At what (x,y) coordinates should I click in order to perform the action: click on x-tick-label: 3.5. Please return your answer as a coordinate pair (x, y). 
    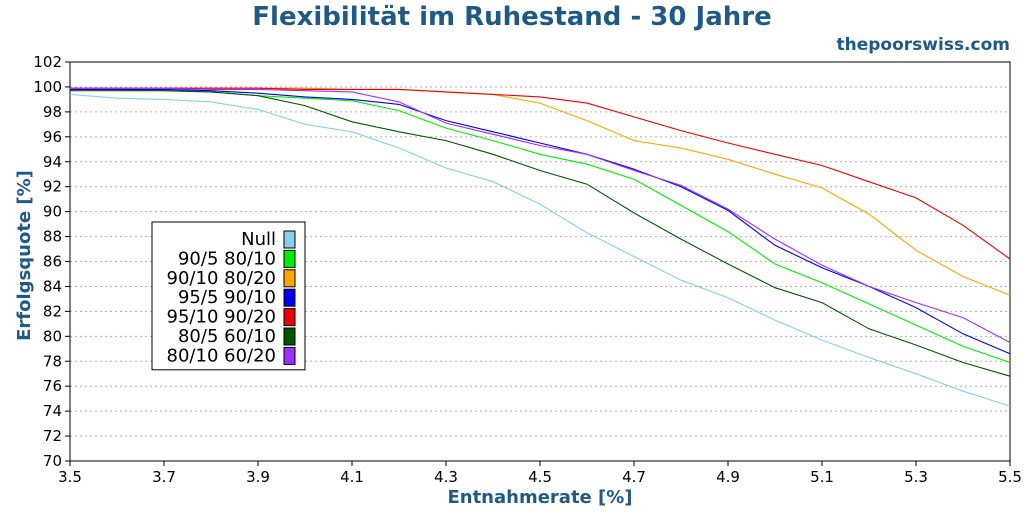
    Looking at the image, I should click on (70, 477).